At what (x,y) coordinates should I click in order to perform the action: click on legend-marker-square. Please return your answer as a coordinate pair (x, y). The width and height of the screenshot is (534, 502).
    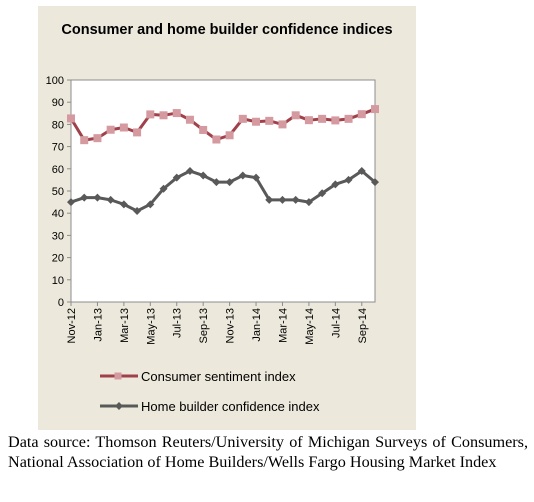
    Looking at the image, I should click on (118, 376).